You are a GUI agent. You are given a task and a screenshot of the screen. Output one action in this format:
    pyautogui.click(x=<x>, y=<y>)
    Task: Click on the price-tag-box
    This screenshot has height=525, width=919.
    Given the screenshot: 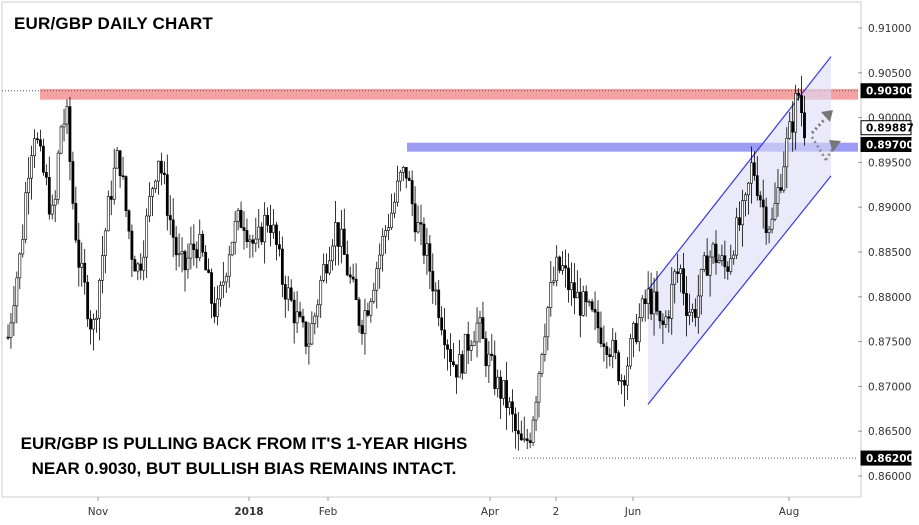 What is the action you would take?
    pyautogui.click(x=886, y=91)
    